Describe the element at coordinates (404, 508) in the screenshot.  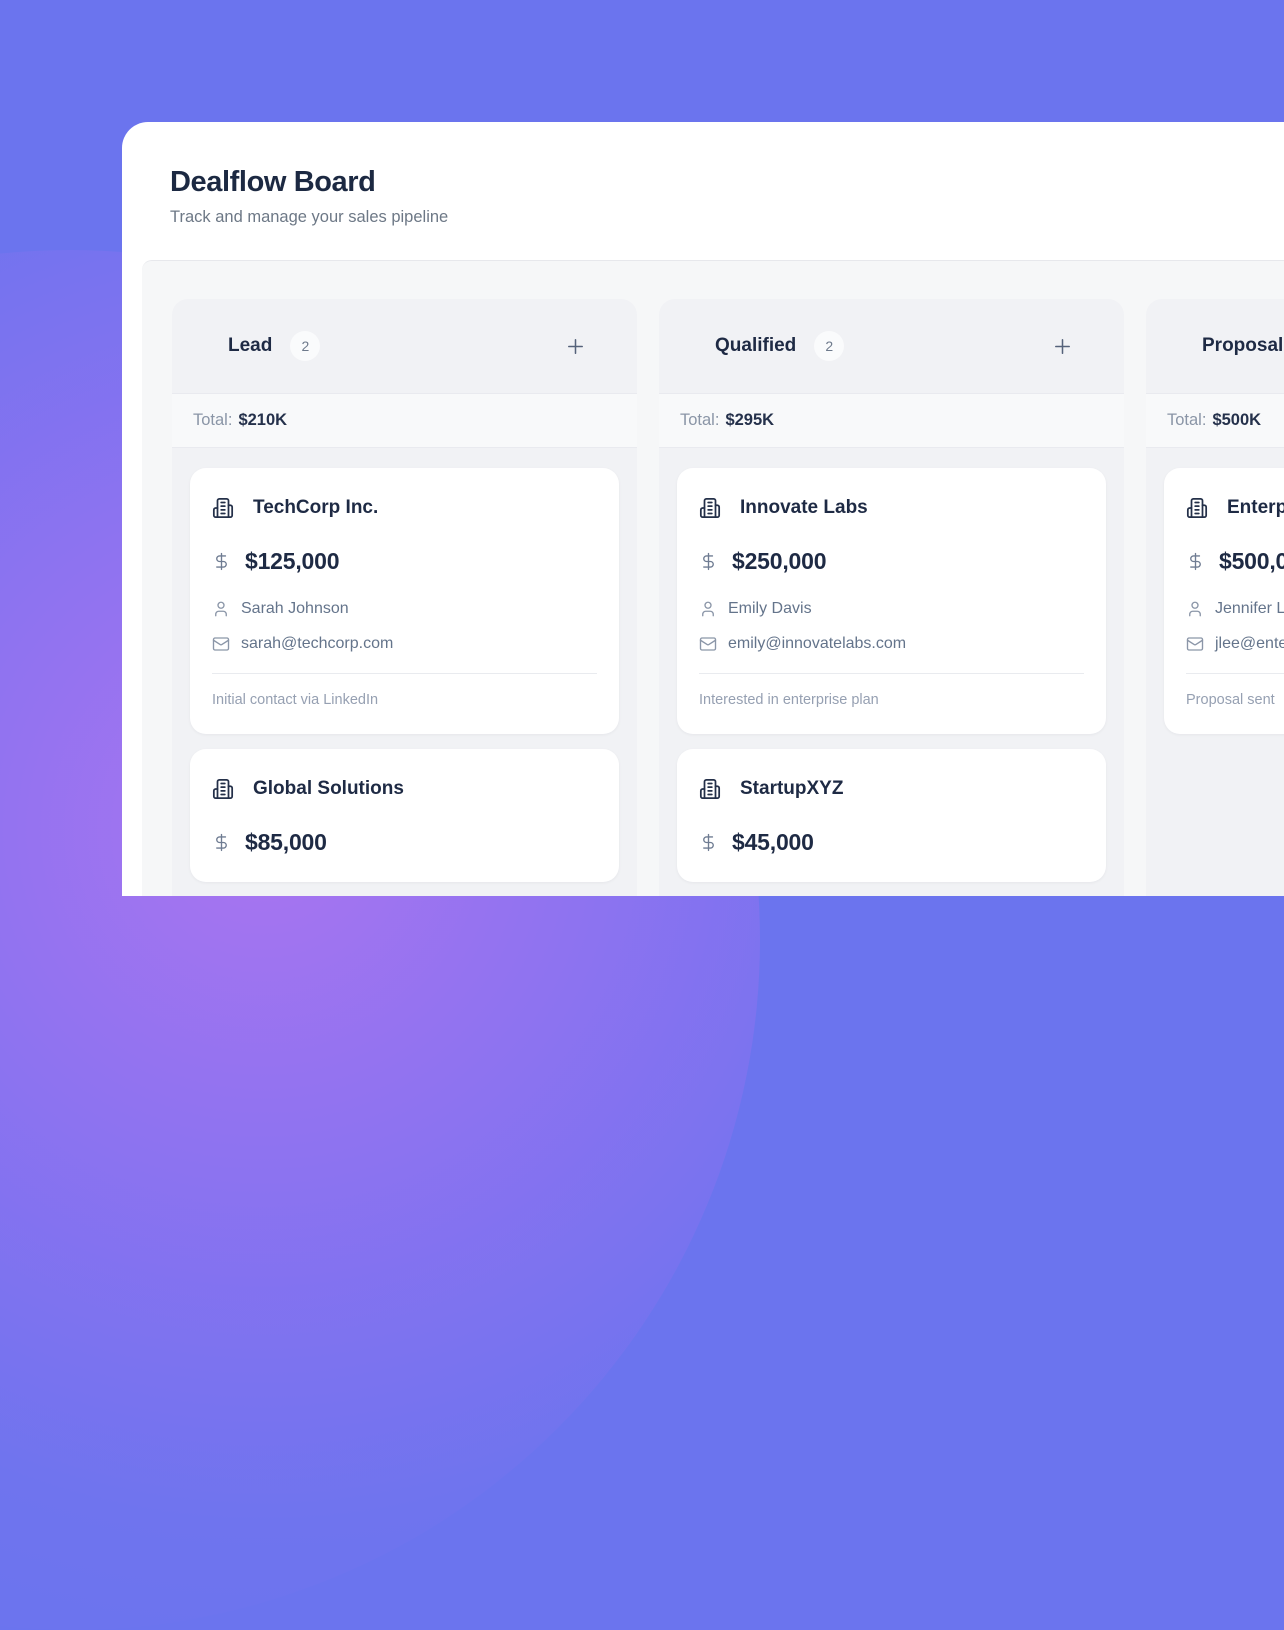
I see `company-row: TechCorp Inc.` at that location.